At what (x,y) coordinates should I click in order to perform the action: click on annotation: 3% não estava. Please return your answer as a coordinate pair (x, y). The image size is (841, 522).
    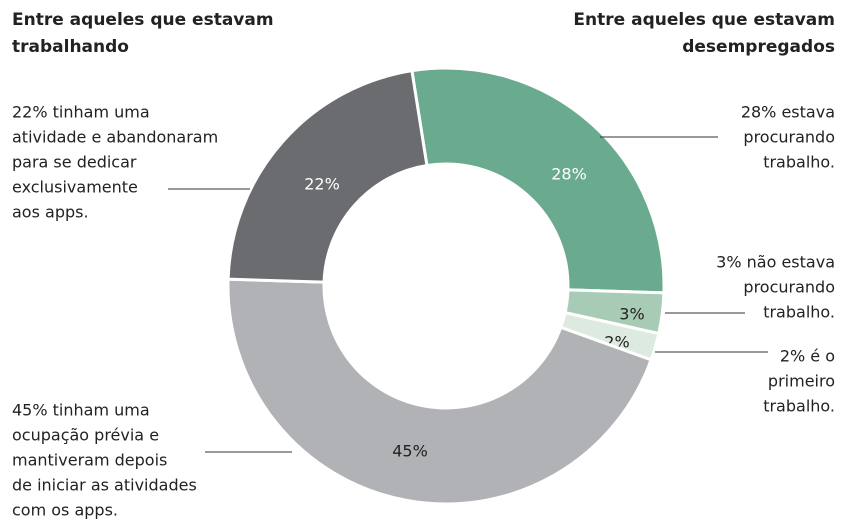
    Looking at the image, I should click on (775, 262).